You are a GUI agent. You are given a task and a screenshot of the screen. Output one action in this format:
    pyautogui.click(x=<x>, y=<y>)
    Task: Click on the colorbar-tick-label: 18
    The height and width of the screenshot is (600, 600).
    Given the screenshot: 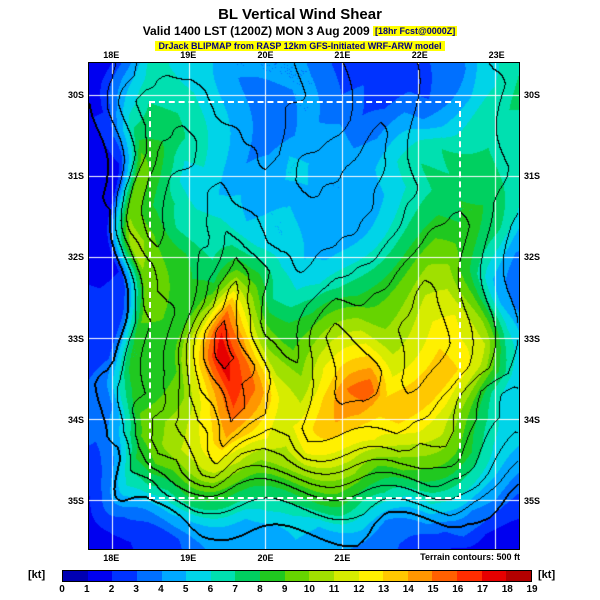 What is the action you would take?
    pyautogui.click(x=507, y=589)
    